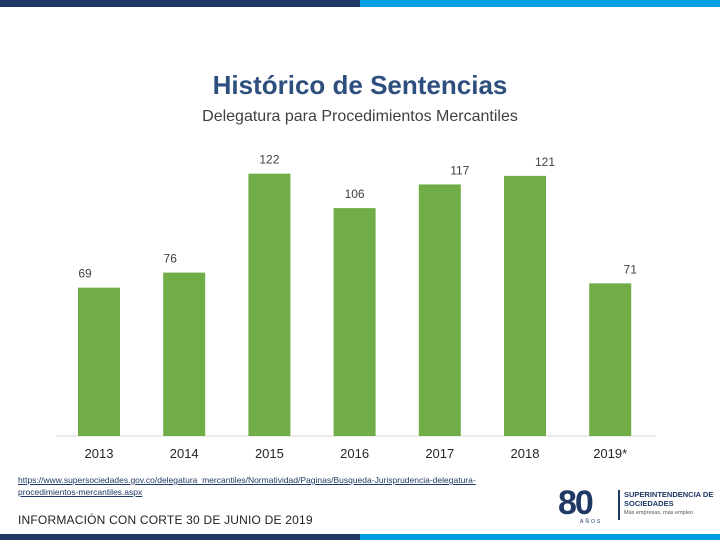 This screenshot has height=540, width=720. What do you see at coordinates (540, 3) in the screenshot?
I see `top-bar-blue` at bounding box center [540, 3].